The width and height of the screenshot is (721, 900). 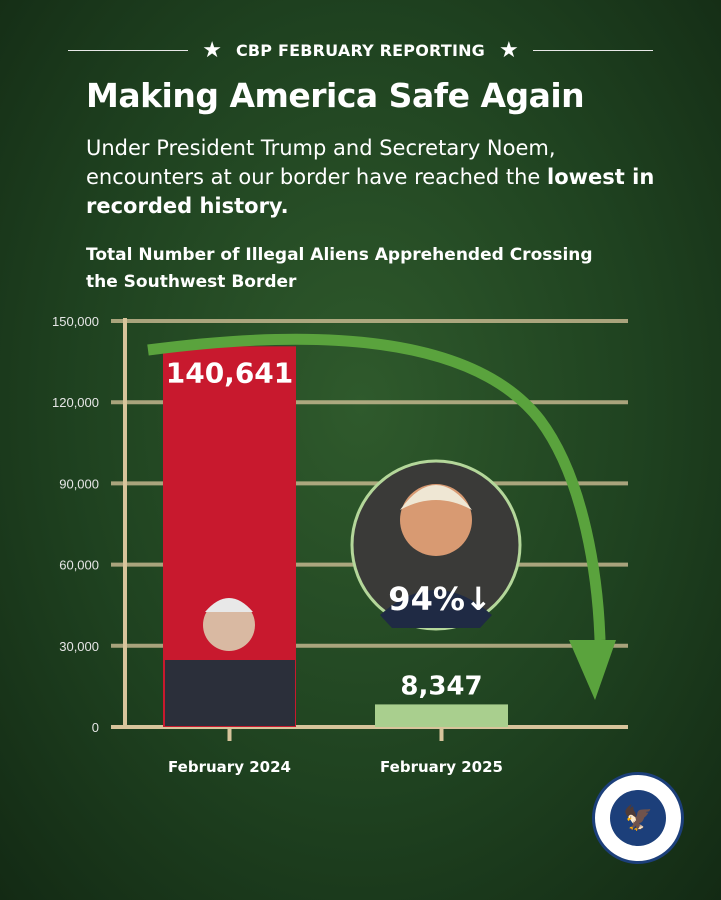 I want to click on y-tick-label: 90,000, so click(x=79, y=483).